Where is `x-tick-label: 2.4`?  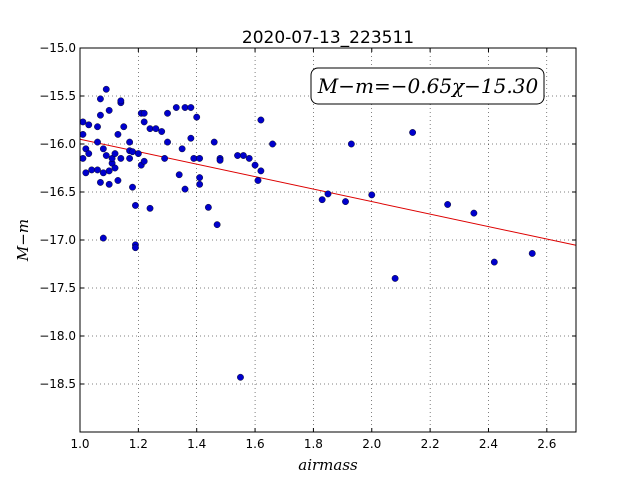
x-tick-label: 2.4 is located at coordinates (488, 444).